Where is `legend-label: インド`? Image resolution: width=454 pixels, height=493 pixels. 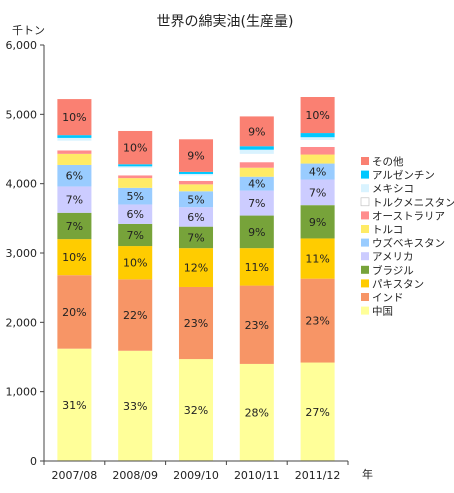 legend-label: インド is located at coordinates (388, 298).